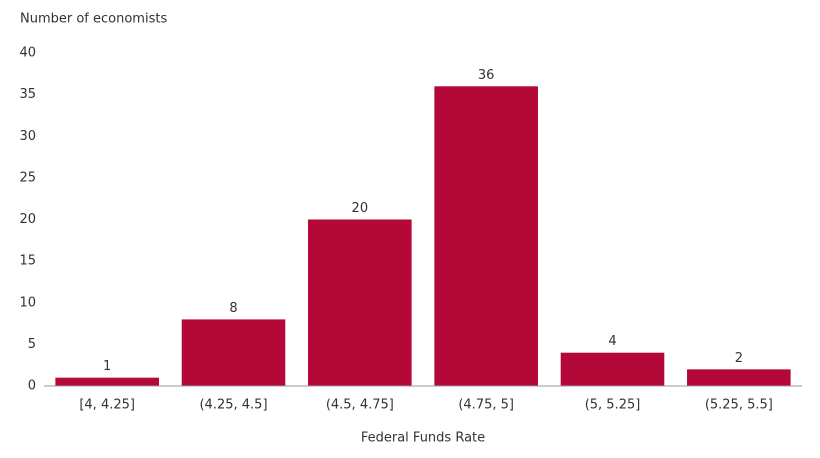  Describe the element at coordinates (360, 208) in the screenshot. I see `data-label: 20` at that location.